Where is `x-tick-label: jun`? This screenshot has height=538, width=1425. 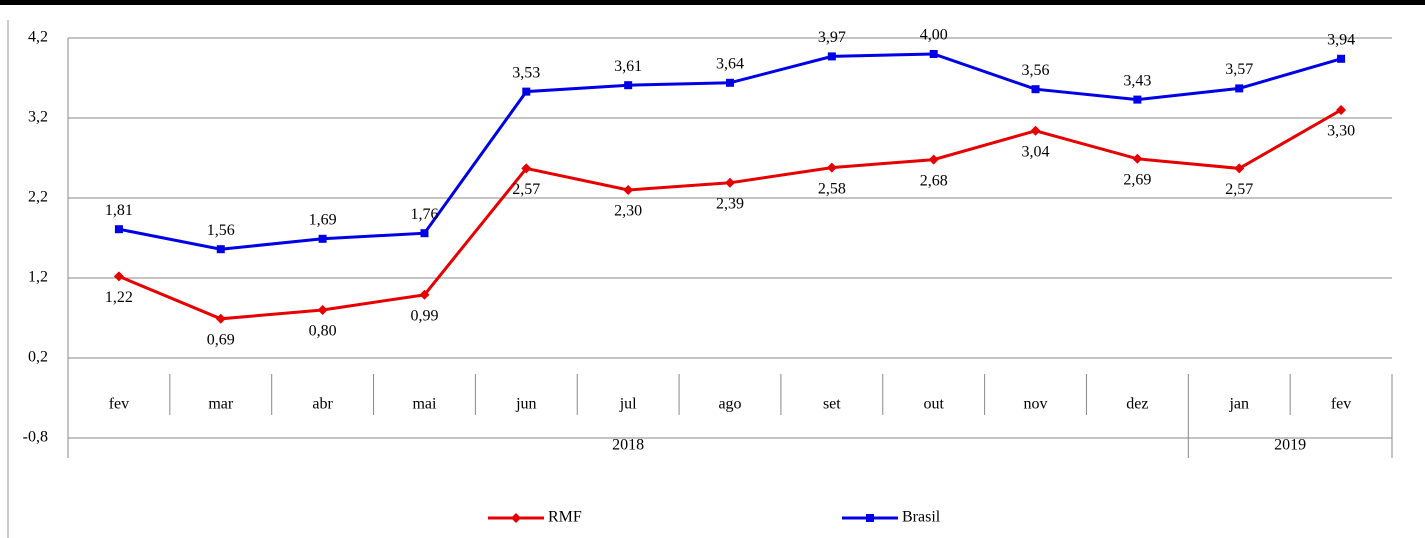 x-tick-label: jun is located at coordinates (525, 404).